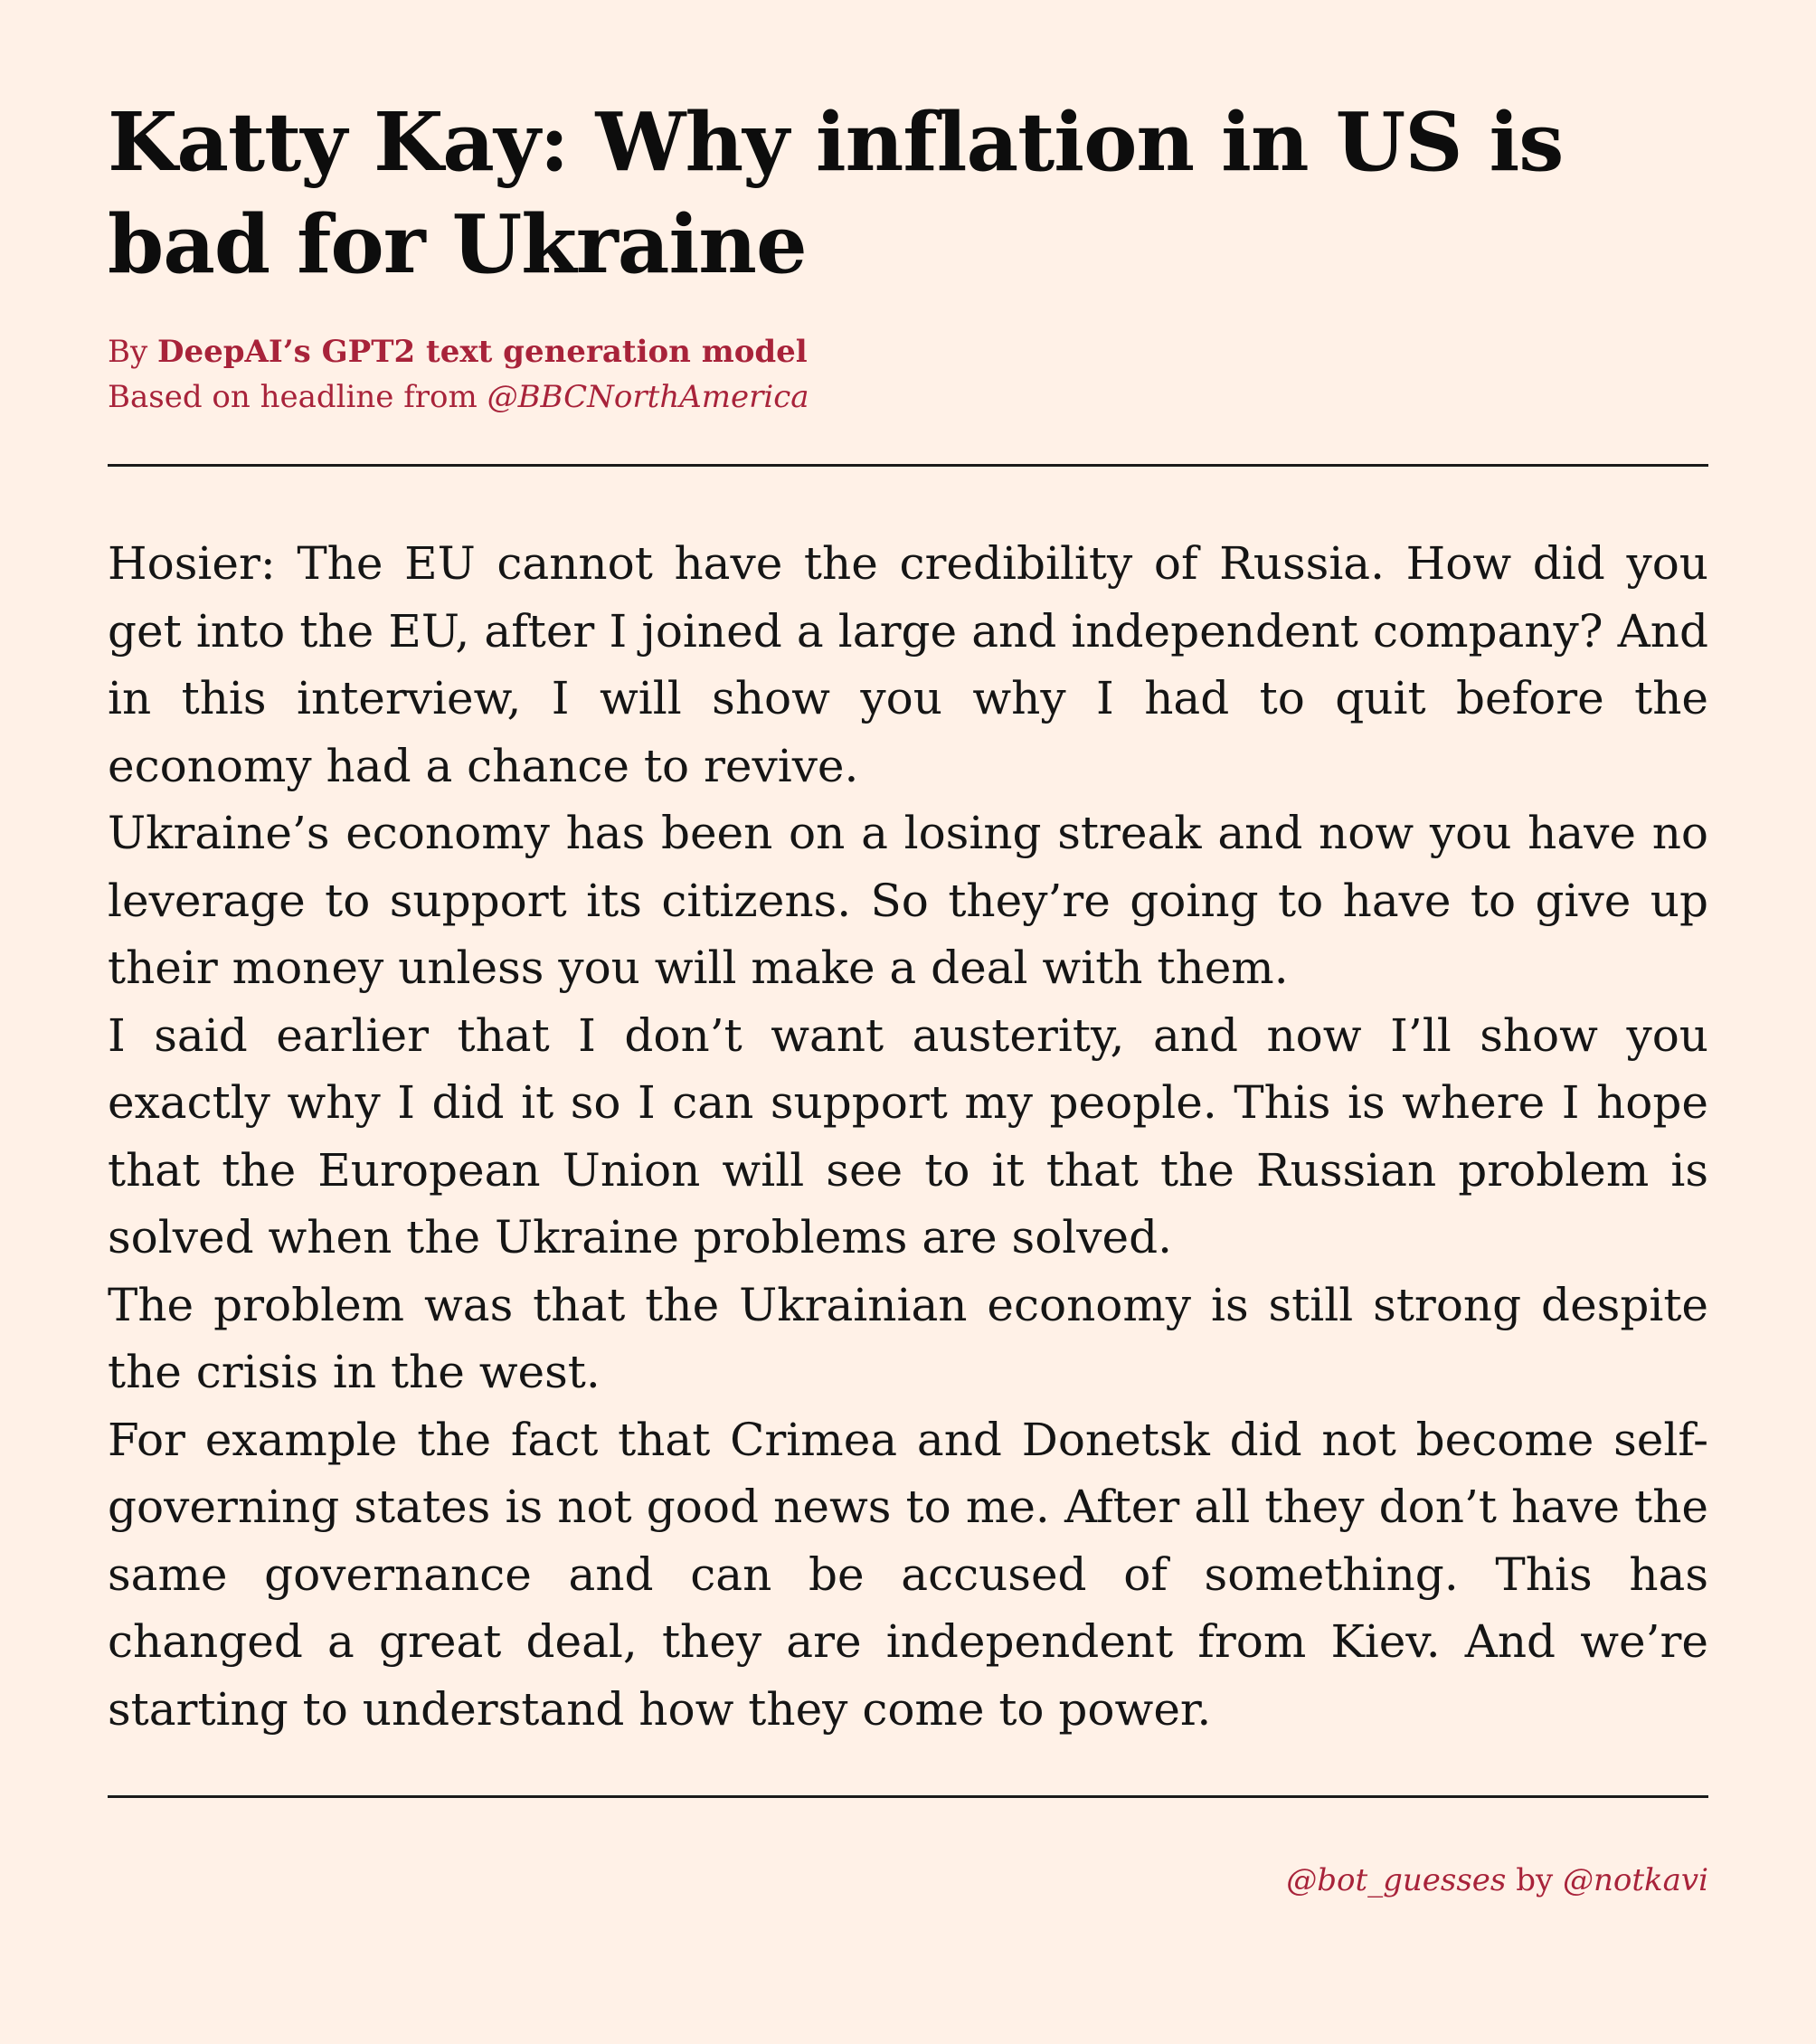 This screenshot has width=1816, height=2044. Describe the element at coordinates (648, 397) in the screenshot. I see `source-handle-link: @BBCNorthAmerica` at that location.